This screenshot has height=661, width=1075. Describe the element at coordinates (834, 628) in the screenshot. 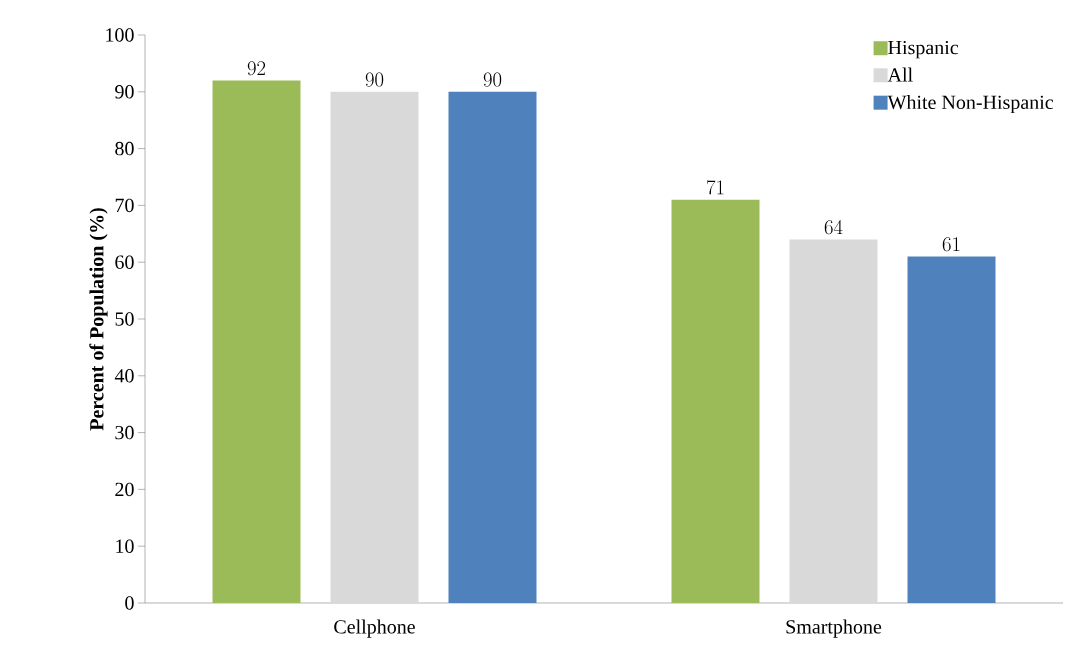

I see `x-tick-label: Smartphone` at that location.